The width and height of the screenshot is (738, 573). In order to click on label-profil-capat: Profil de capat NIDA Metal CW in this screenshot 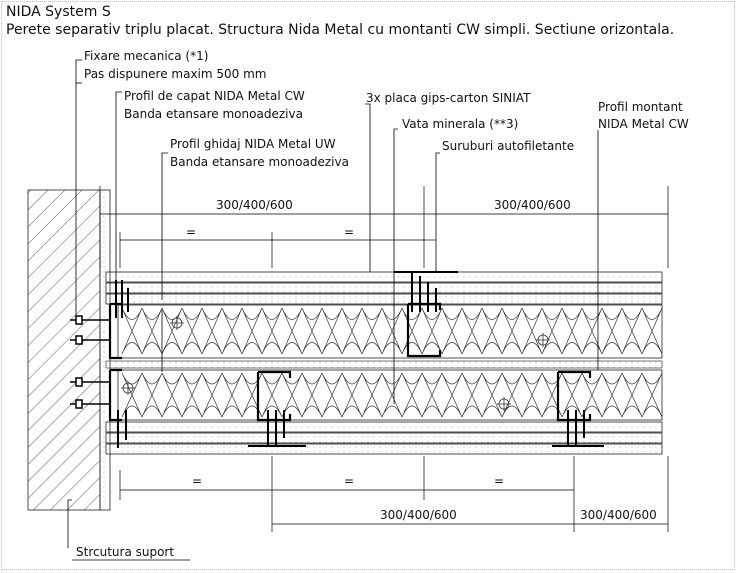, I will do `click(214, 96)`.